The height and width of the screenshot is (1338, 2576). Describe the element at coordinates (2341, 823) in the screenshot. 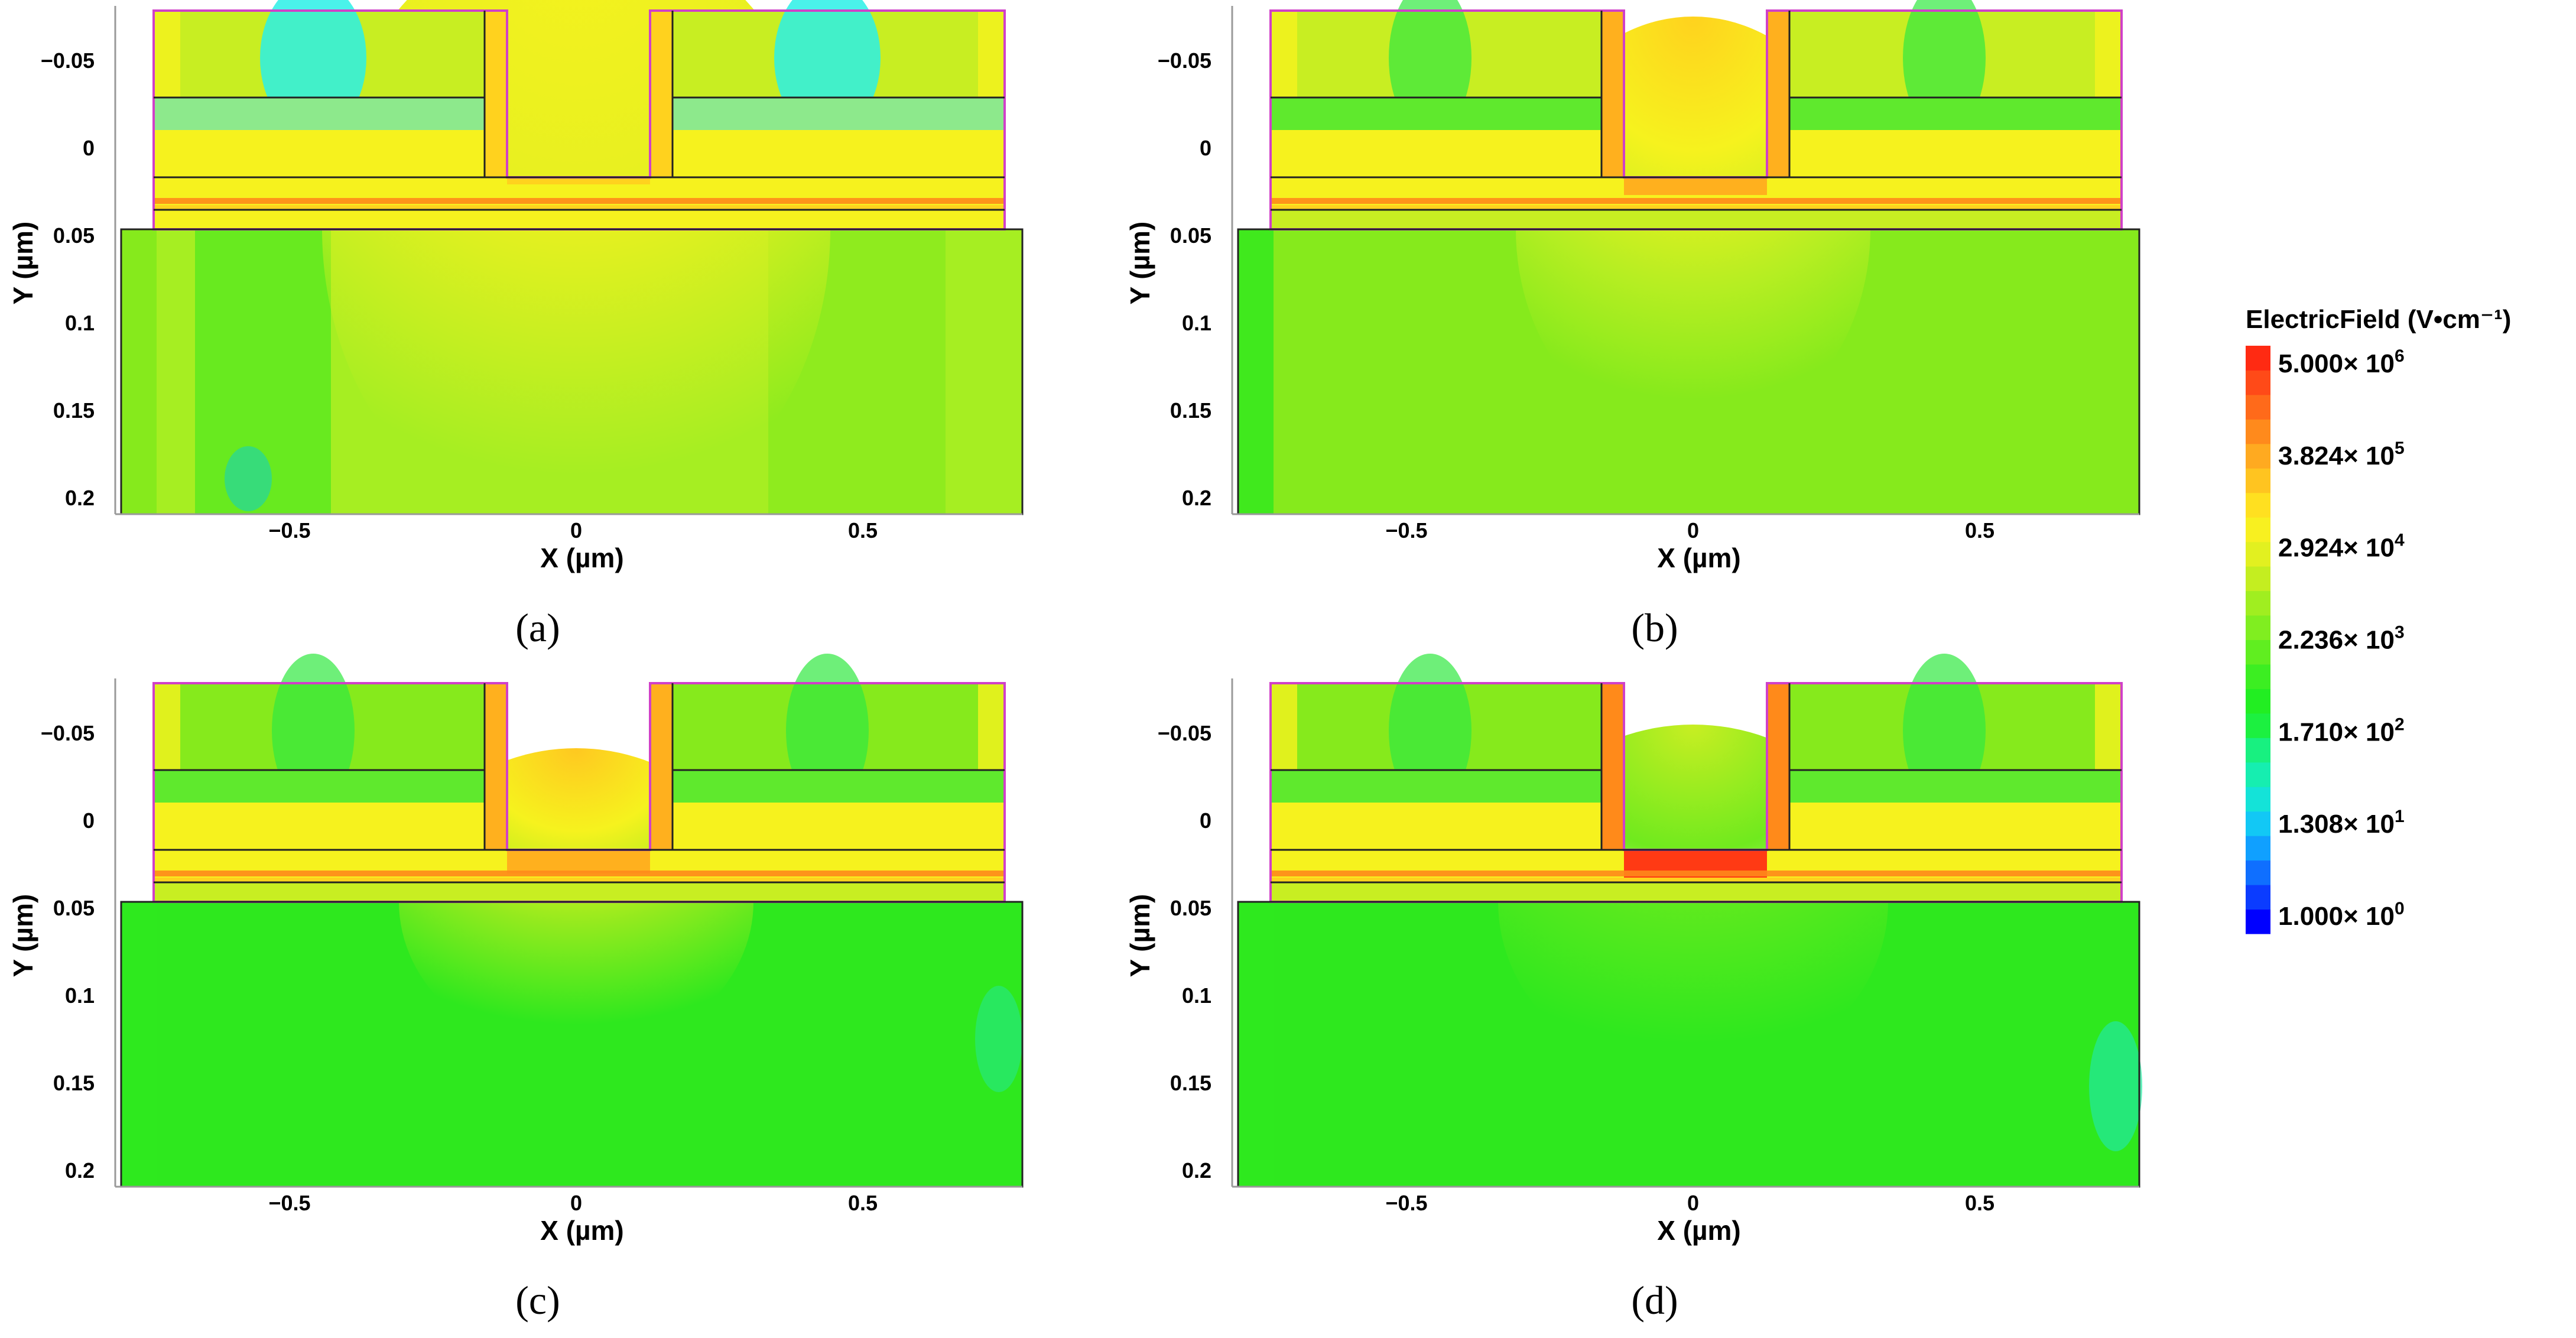

I see `colorbar-tick-label: 1.308× 10¹` at that location.